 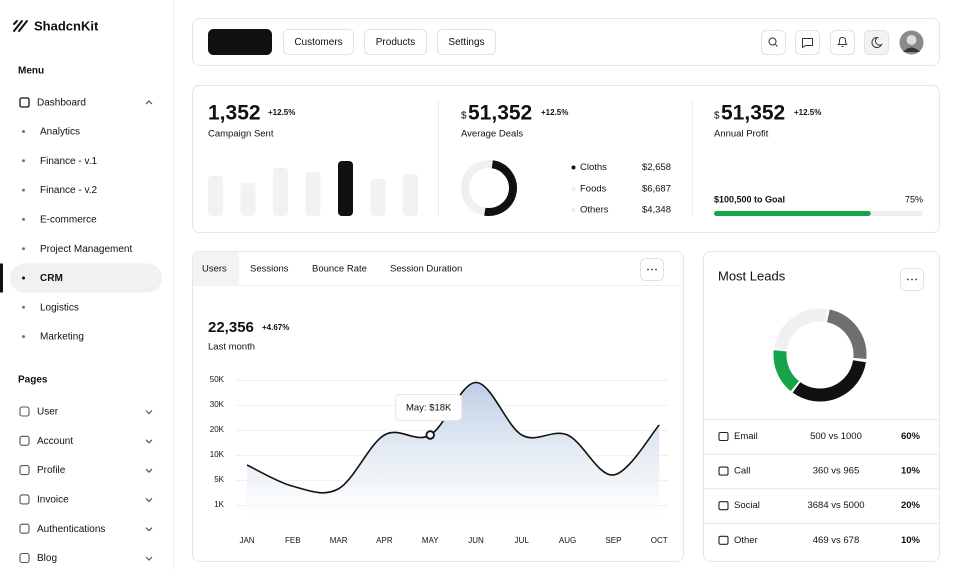 What do you see at coordinates (656, 210) in the screenshot?
I see `legend-value: $4,348` at bounding box center [656, 210].